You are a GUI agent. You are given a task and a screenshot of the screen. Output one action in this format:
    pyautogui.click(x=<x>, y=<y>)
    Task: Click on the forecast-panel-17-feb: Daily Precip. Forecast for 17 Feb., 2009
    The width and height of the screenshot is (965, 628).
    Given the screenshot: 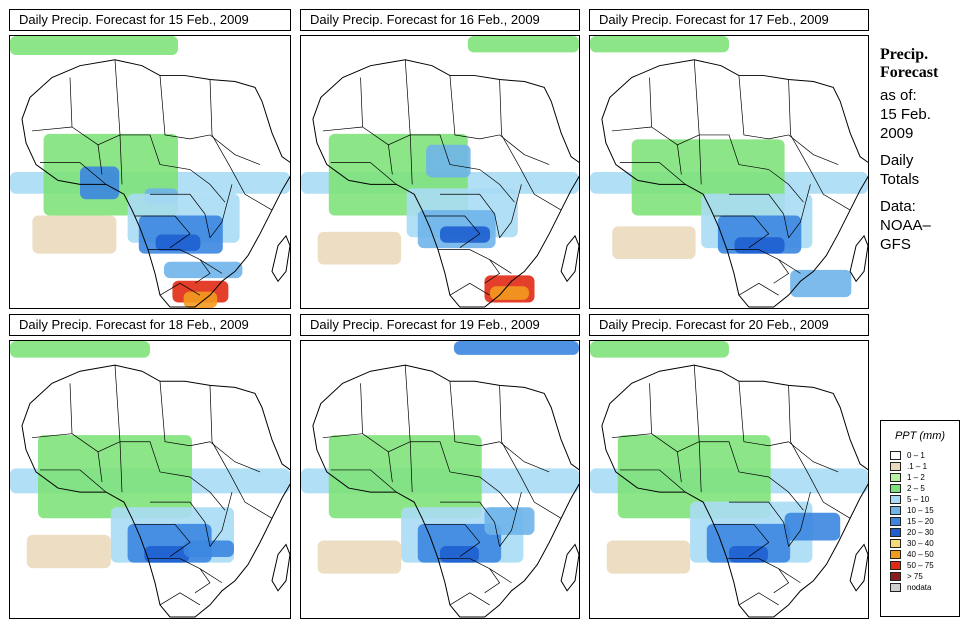 What is the action you would take?
    pyautogui.click(x=729, y=159)
    